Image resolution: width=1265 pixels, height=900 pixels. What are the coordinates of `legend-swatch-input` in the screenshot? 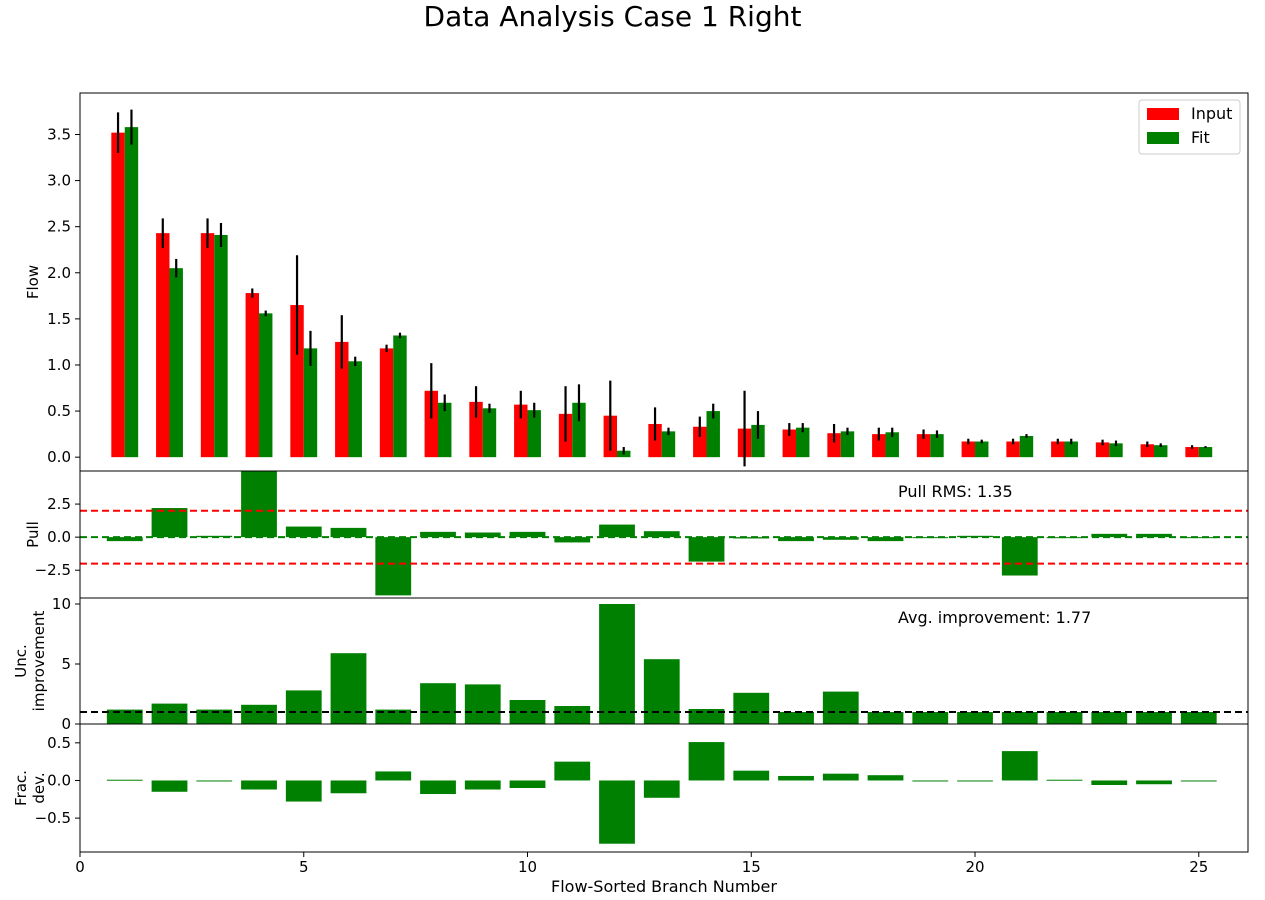 It's located at (1163, 114).